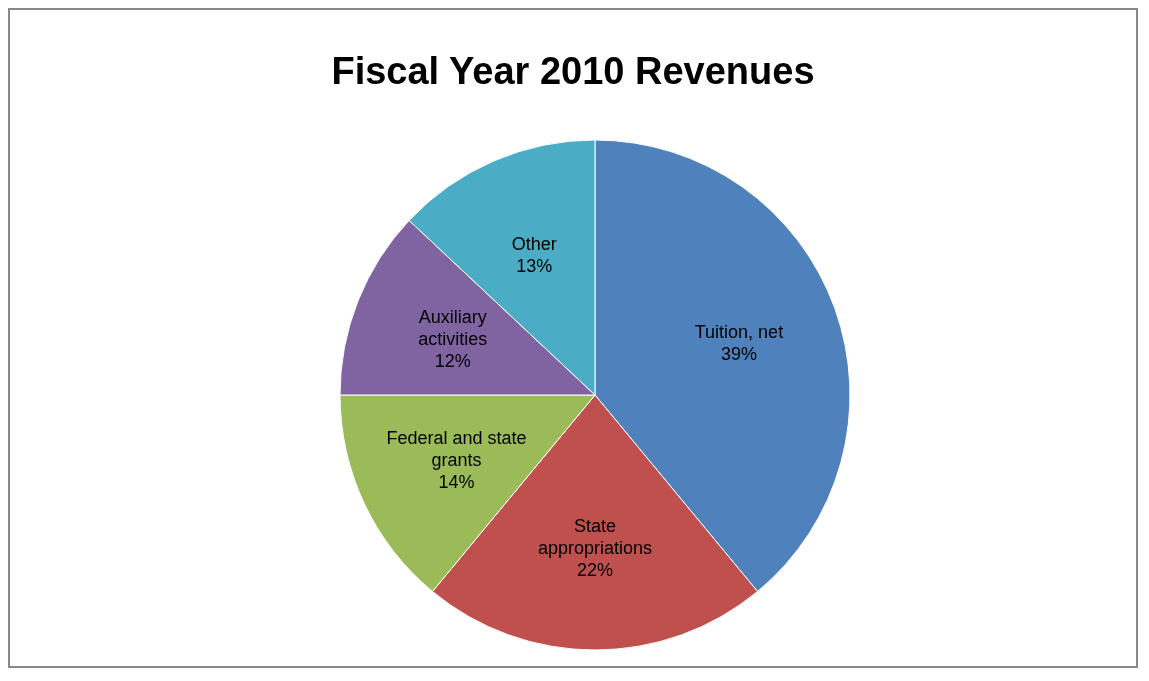 This screenshot has width=1149, height=681. I want to click on slice-label: Federal and state grants, so click(456, 449).